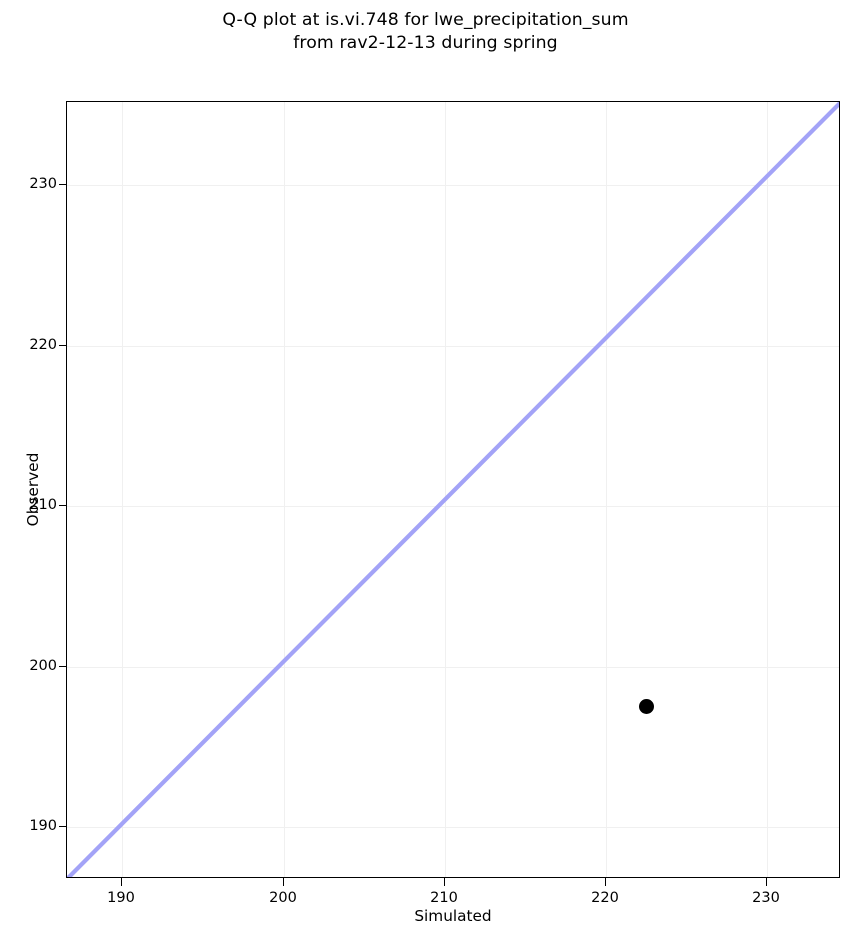  Describe the element at coordinates (43, 184) in the screenshot. I see `tick-label-y-230: 230` at that location.